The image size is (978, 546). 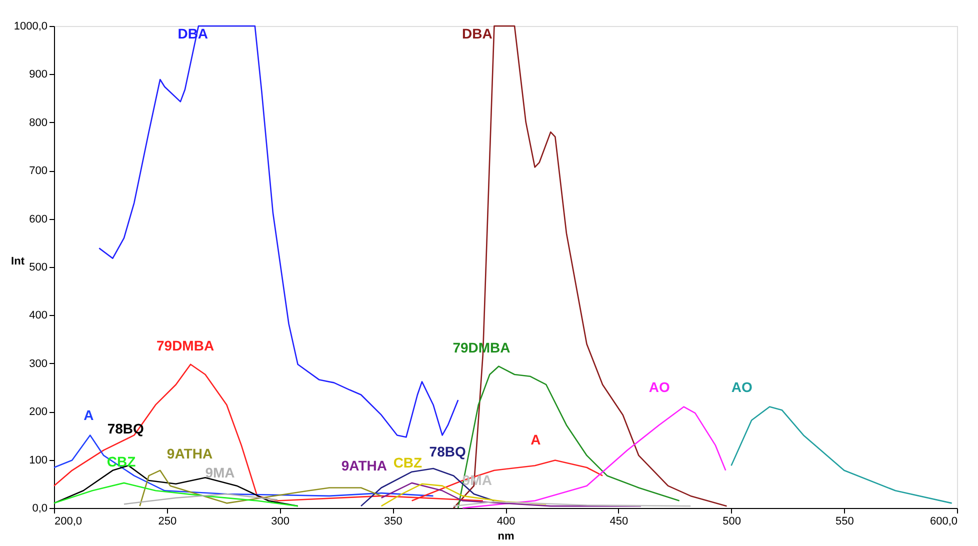 I want to click on y-tick-label: 200, so click(x=38, y=412).